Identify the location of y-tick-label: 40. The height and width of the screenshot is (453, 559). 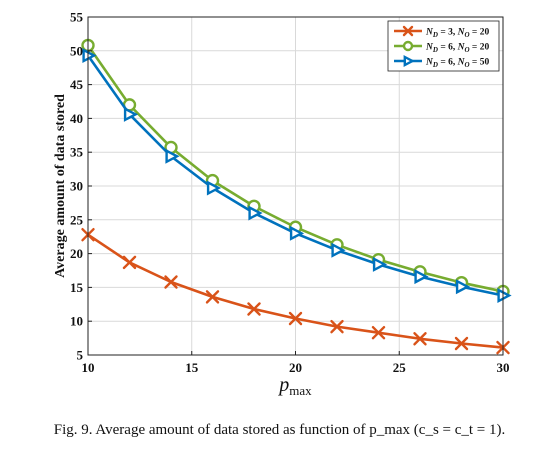
(76, 118).